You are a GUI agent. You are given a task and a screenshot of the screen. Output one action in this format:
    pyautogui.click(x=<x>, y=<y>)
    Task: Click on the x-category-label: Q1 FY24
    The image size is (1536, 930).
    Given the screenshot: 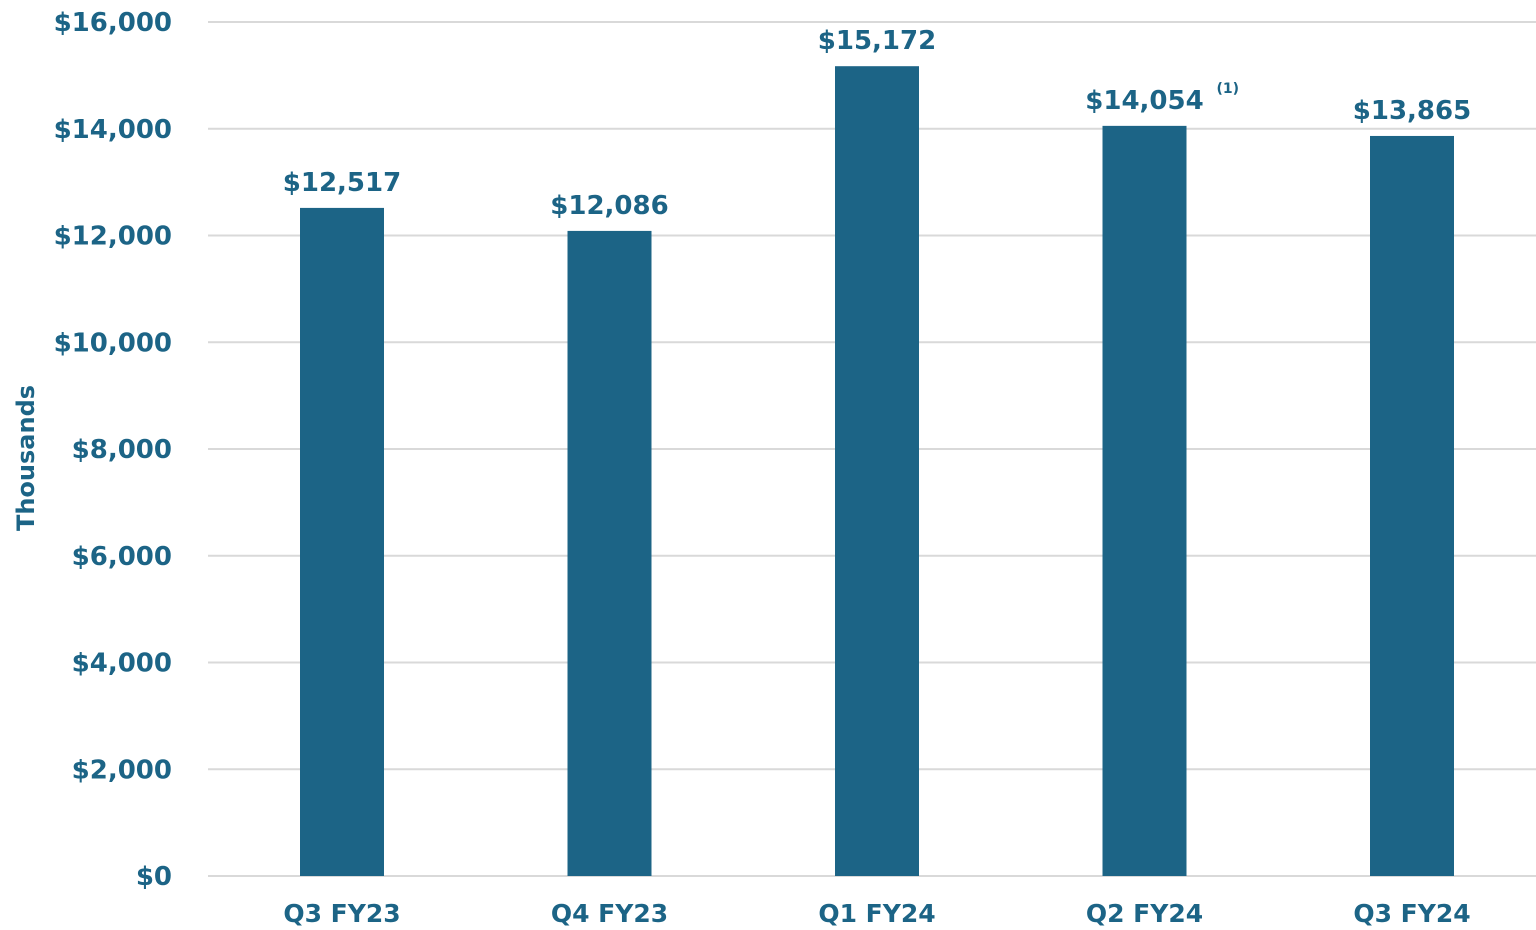 What is the action you would take?
    pyautogui.click(x=876, y=913)
    